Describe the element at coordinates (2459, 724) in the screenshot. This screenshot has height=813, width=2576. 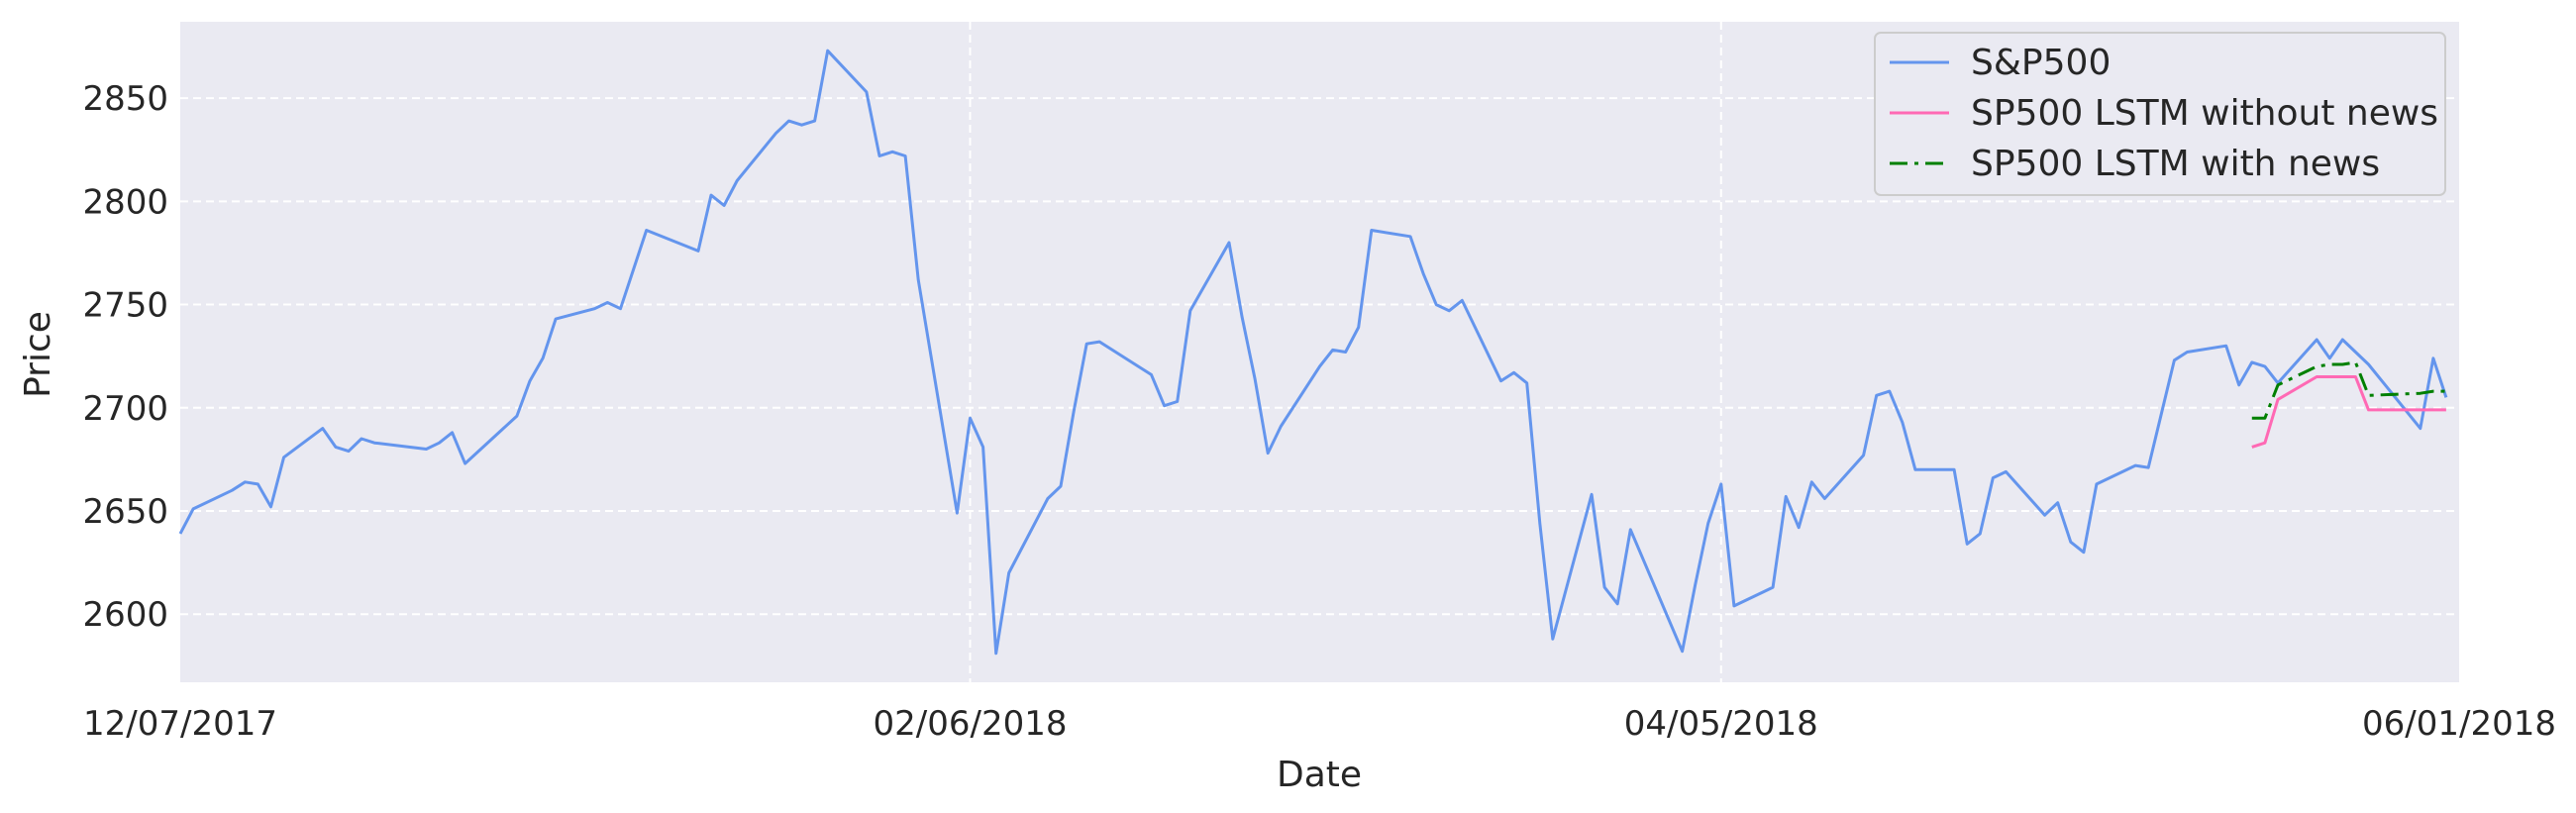
I see `x-tick-label: 06/01/2018` at that location.